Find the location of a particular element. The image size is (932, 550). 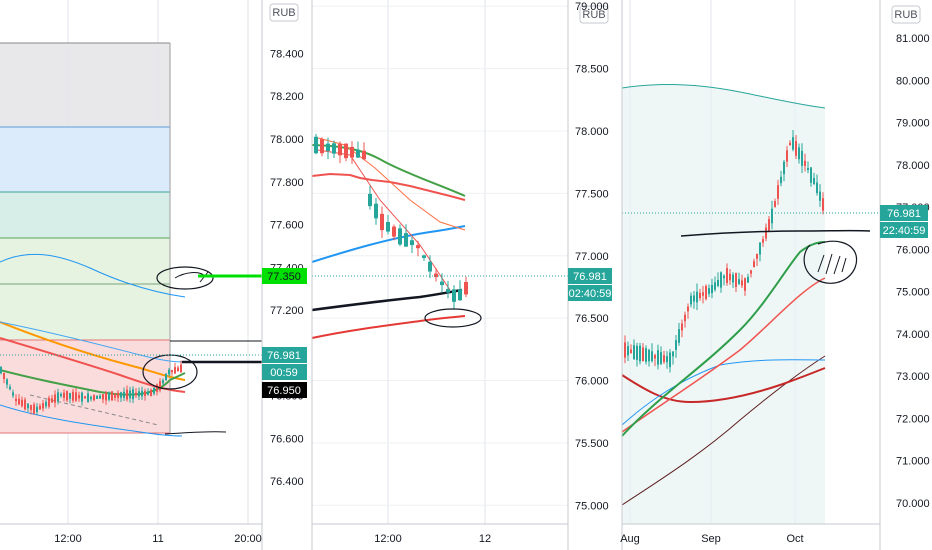

panel-2-x-ticks: 12:00 12 is located at coordinates (432, 539).